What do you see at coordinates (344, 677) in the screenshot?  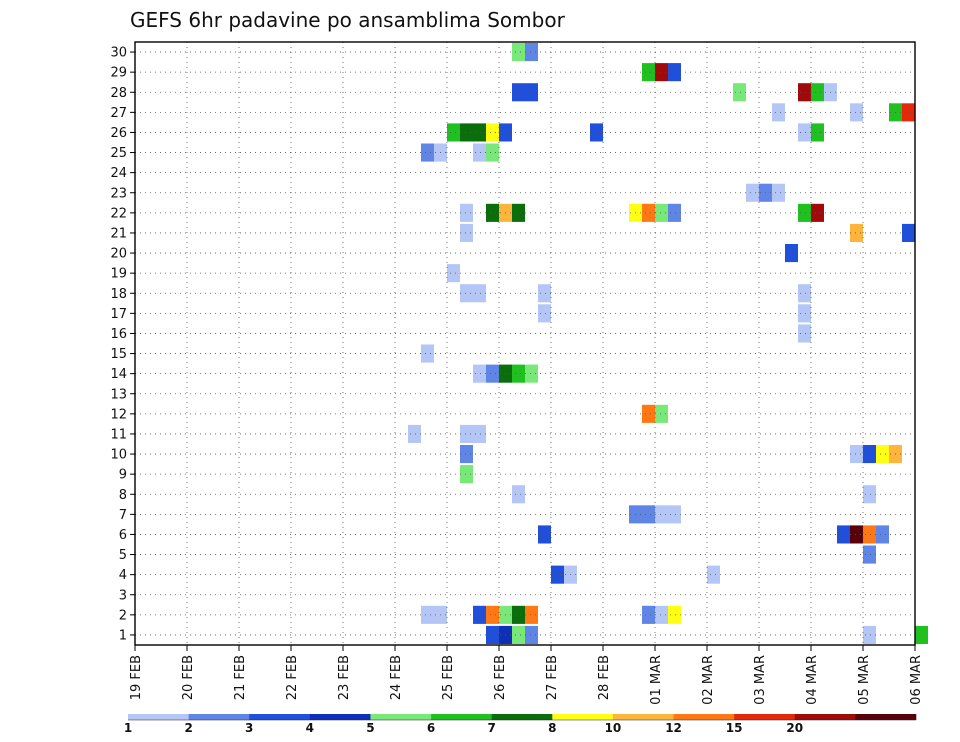 I see `x-tick-label: 23 FEB` at bounding box center [344, 677].